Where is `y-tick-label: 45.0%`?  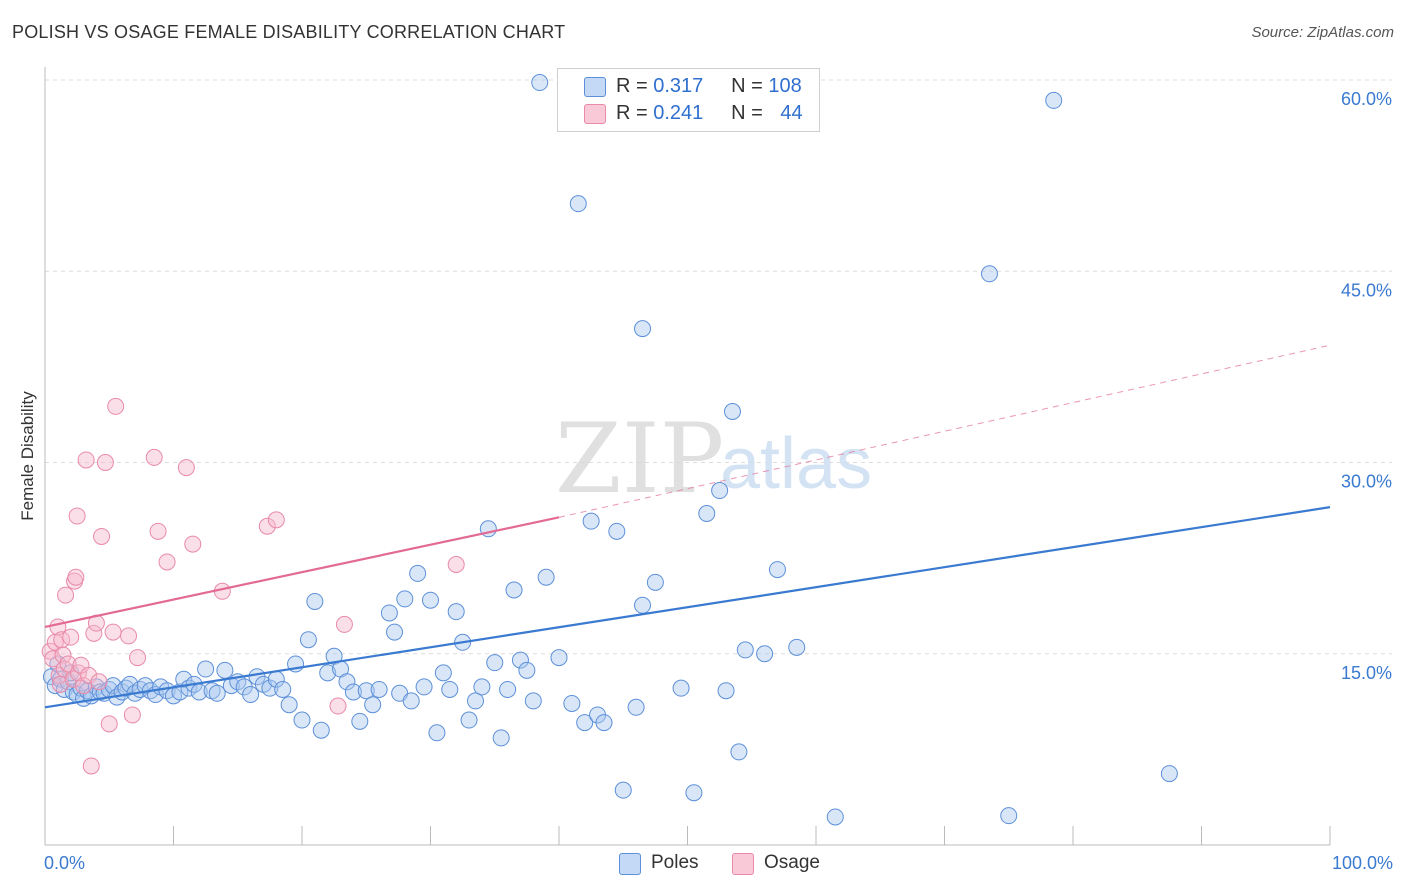 y-tick-label: 45.0% is located at coordinates (1366, 290).